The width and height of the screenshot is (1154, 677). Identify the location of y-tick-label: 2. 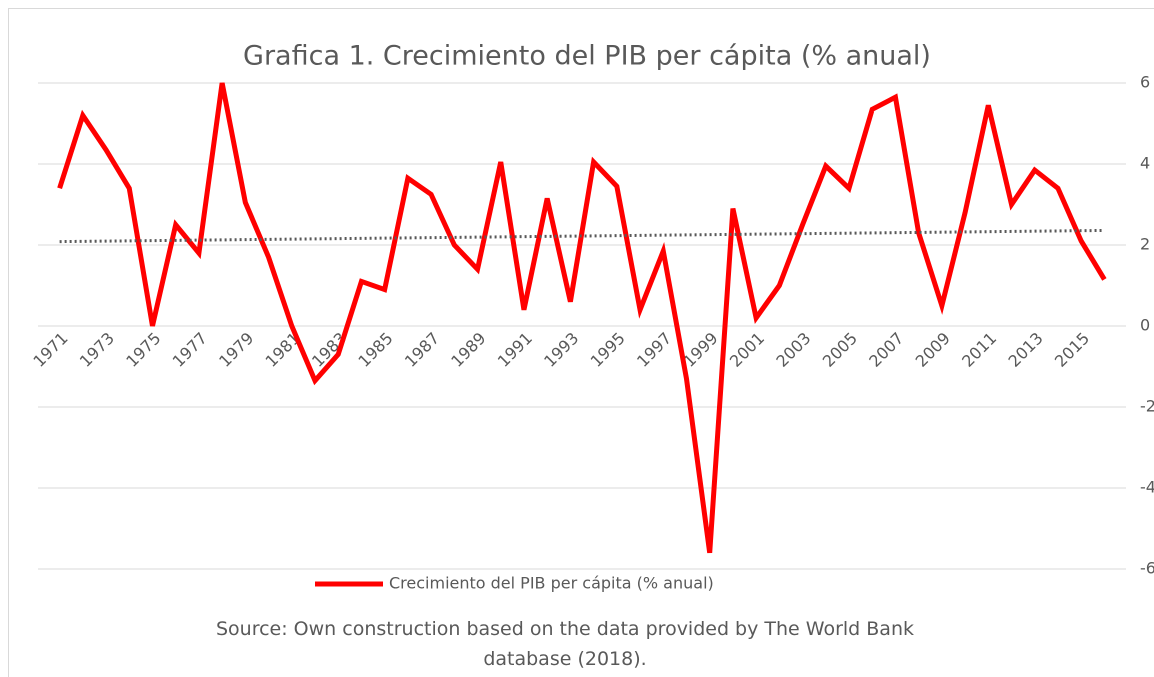
(1145, 244).